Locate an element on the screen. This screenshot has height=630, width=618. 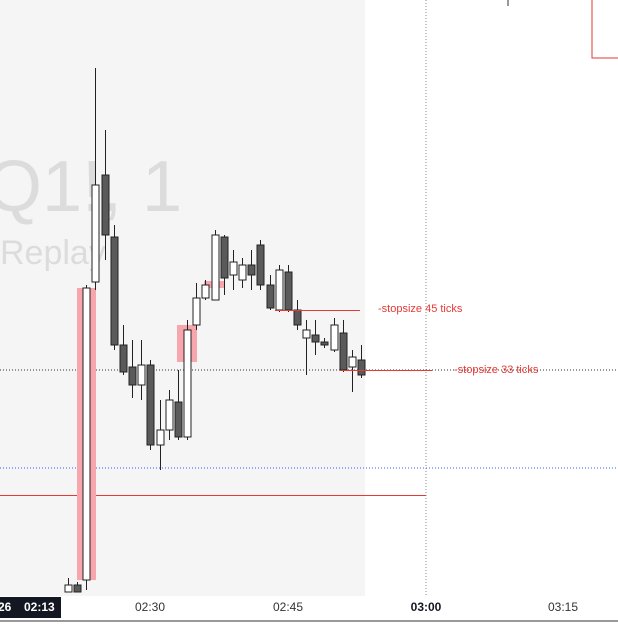
watermark-sub: Replay is located at coordinates (53, 253).